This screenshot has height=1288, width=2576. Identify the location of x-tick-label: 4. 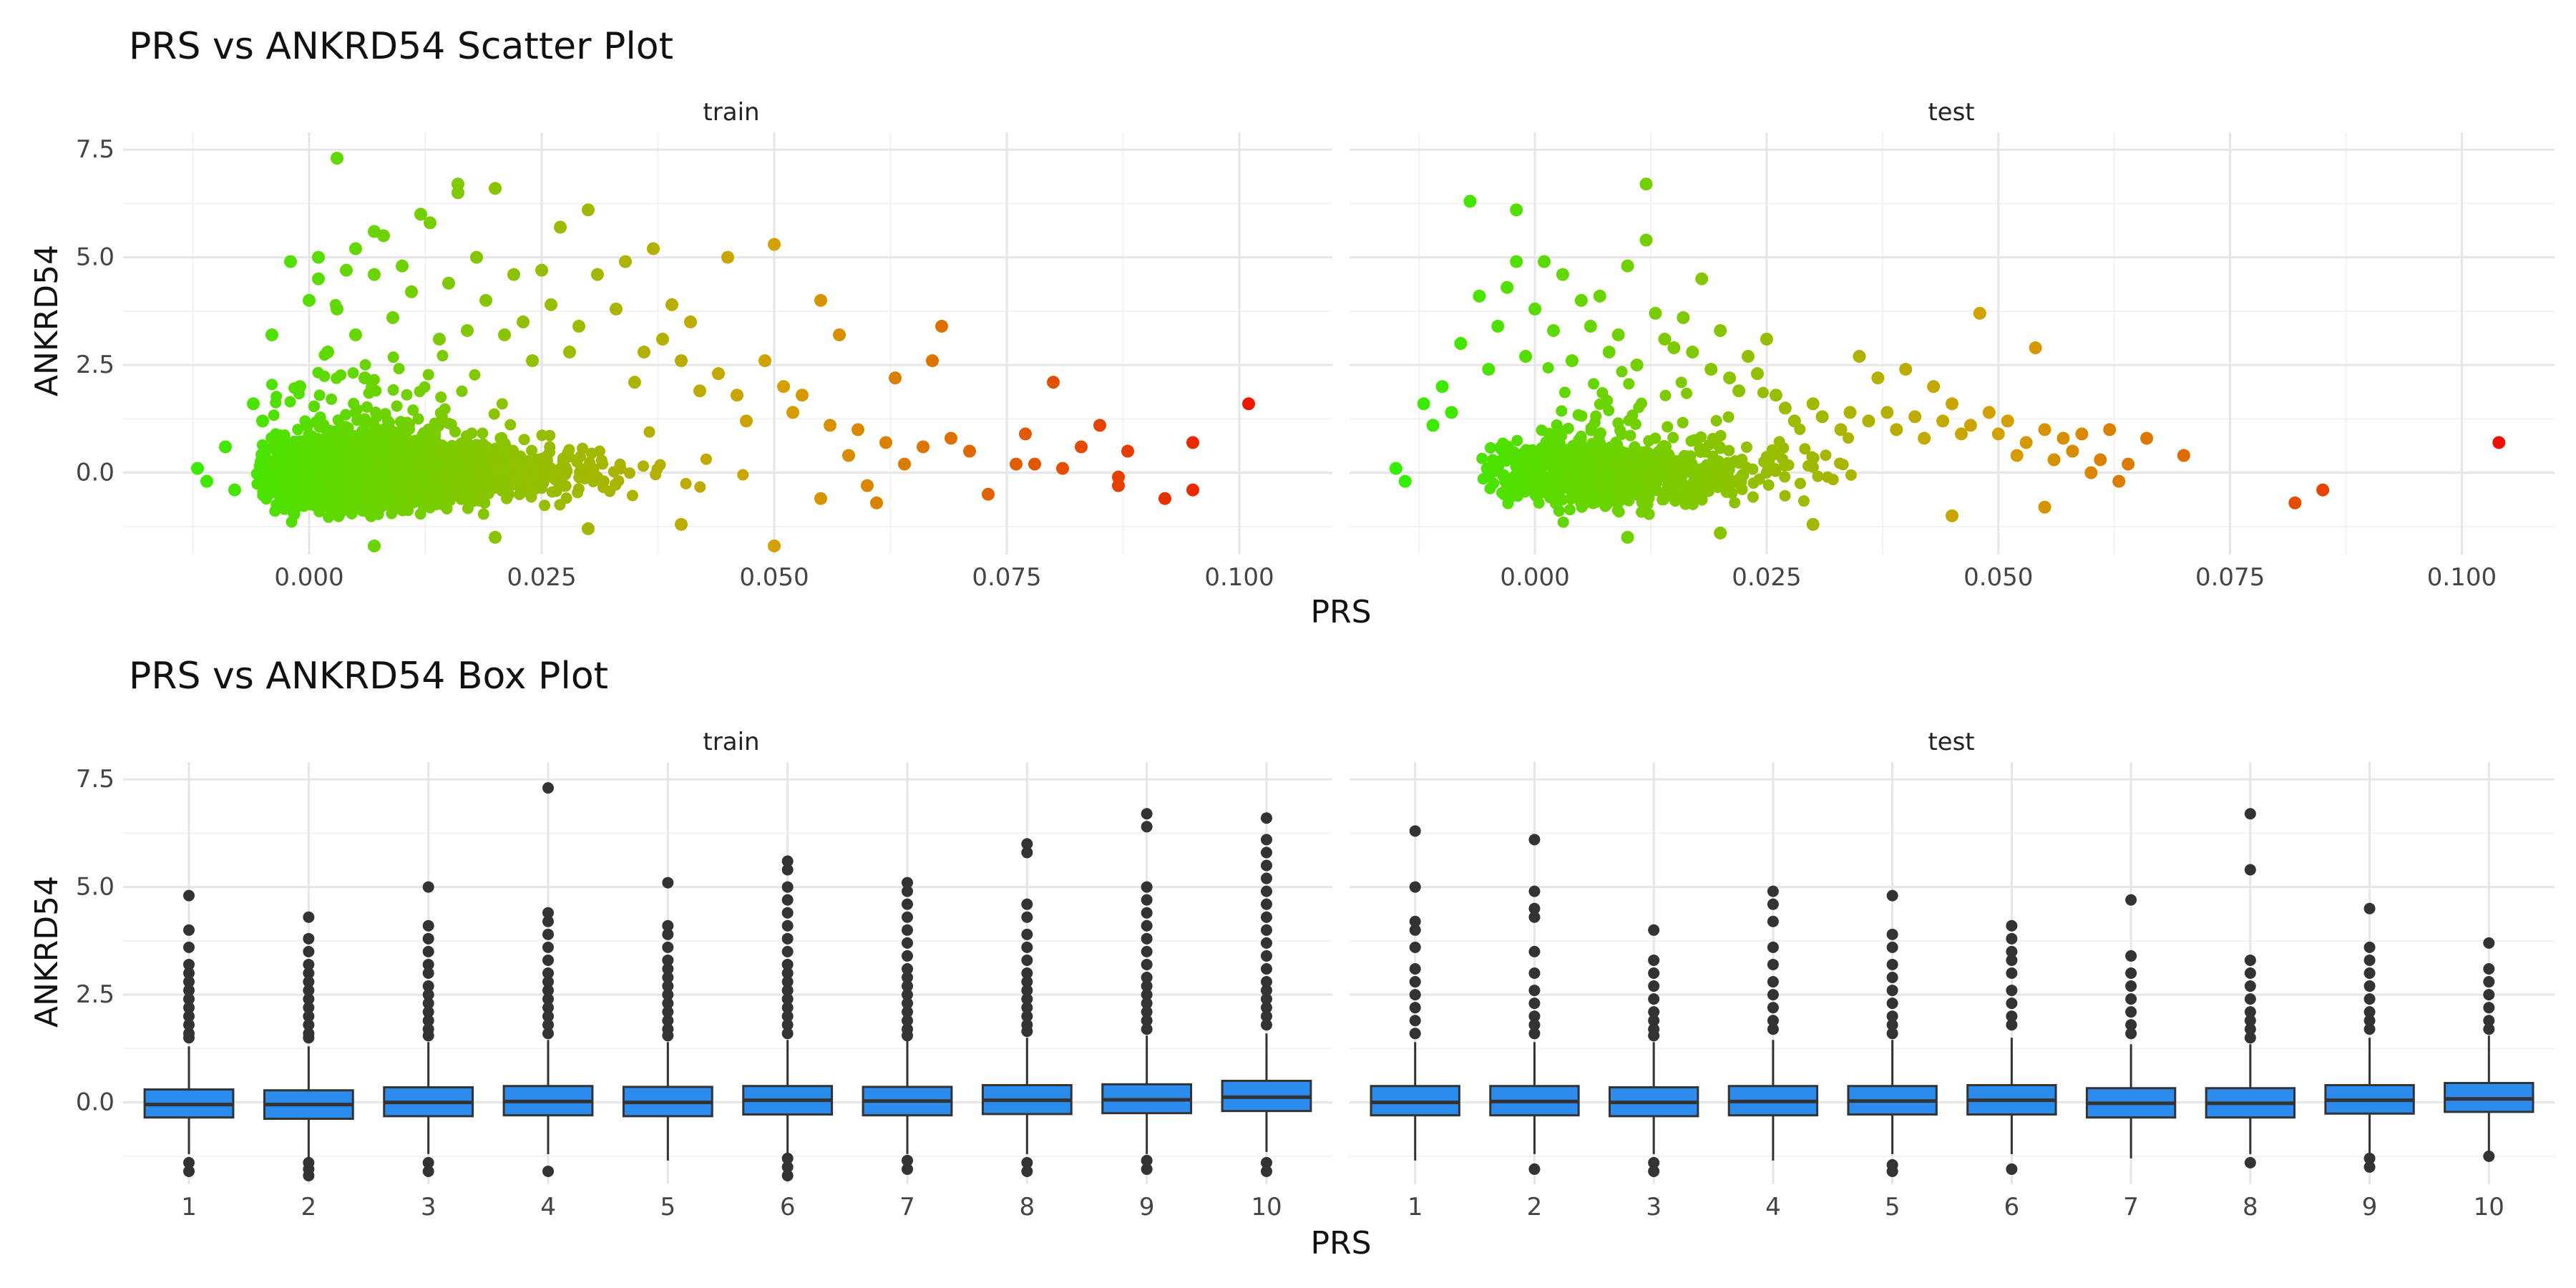
(1773, 1207).